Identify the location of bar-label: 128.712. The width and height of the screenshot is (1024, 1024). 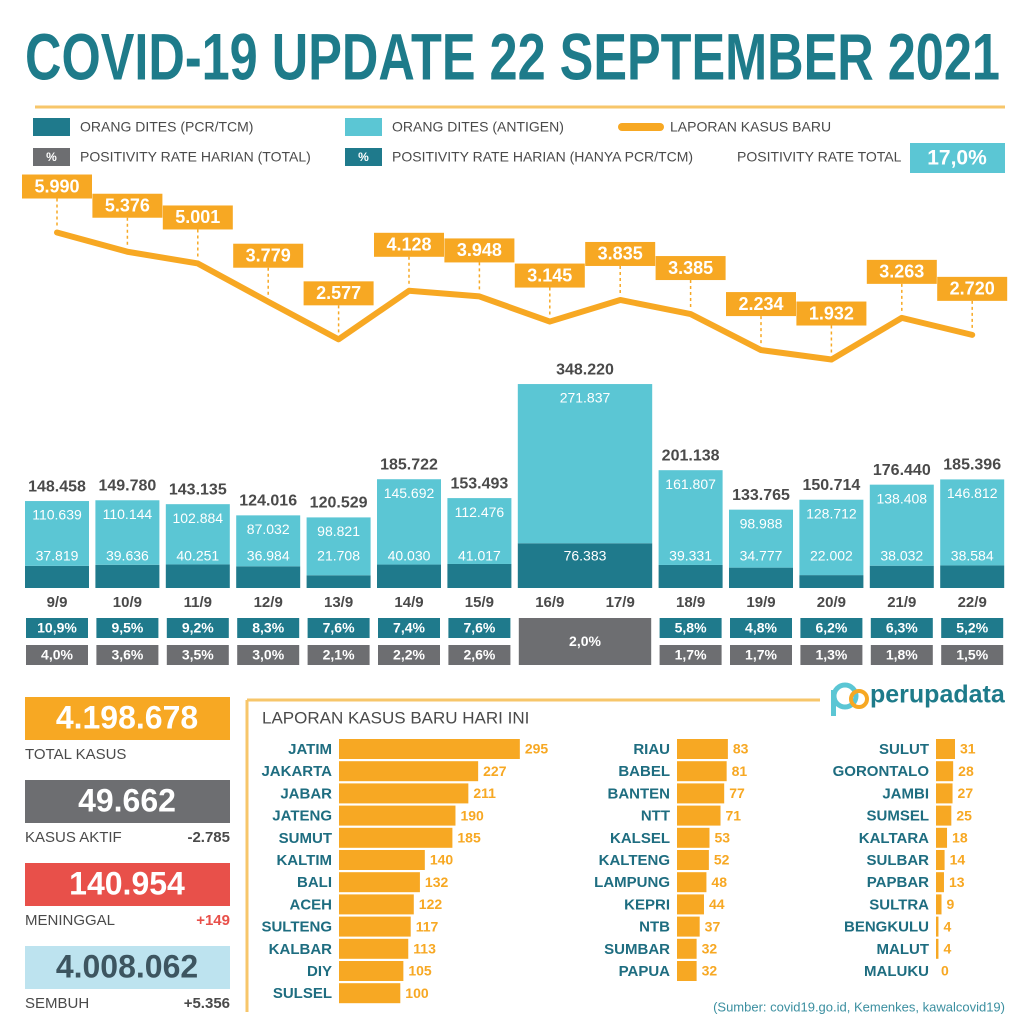
(831, 513).